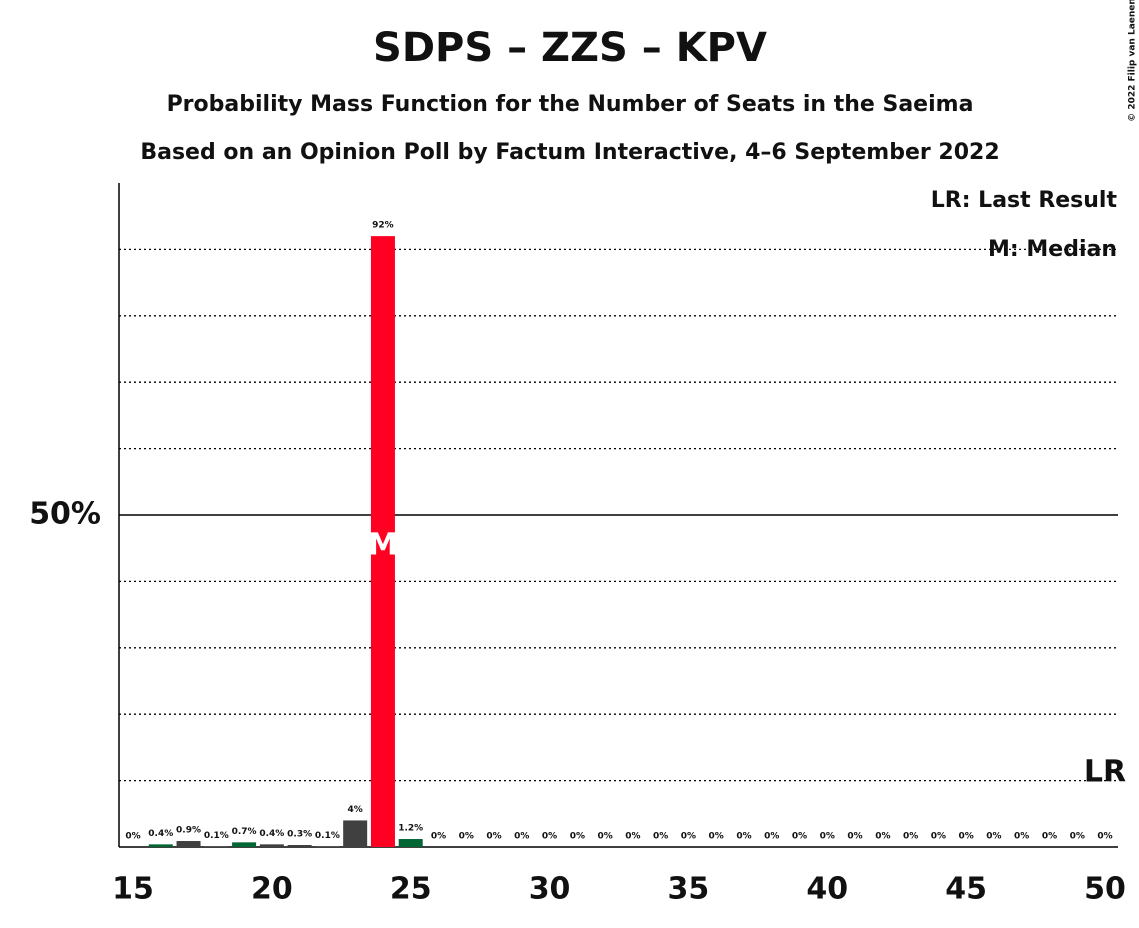 The image size is (1139, 928). I want to click on x-tick-label: 45, so click(966, 889).